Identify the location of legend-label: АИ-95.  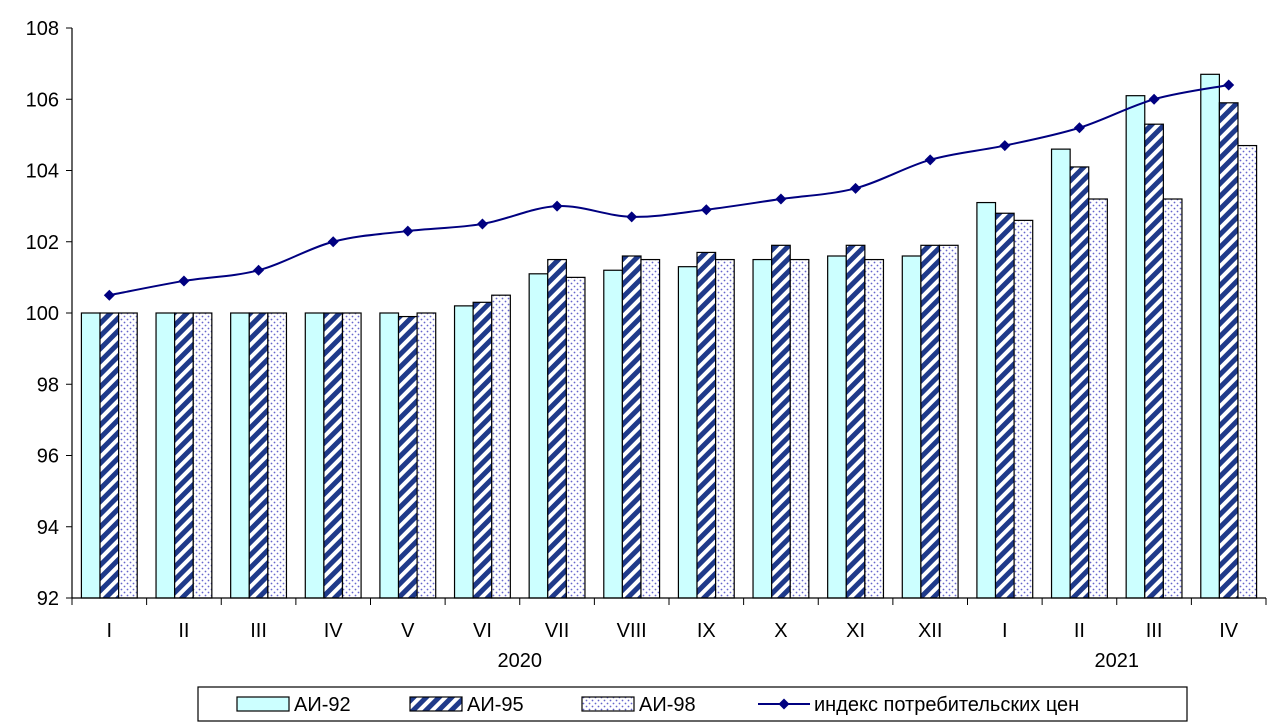
(495, 705).